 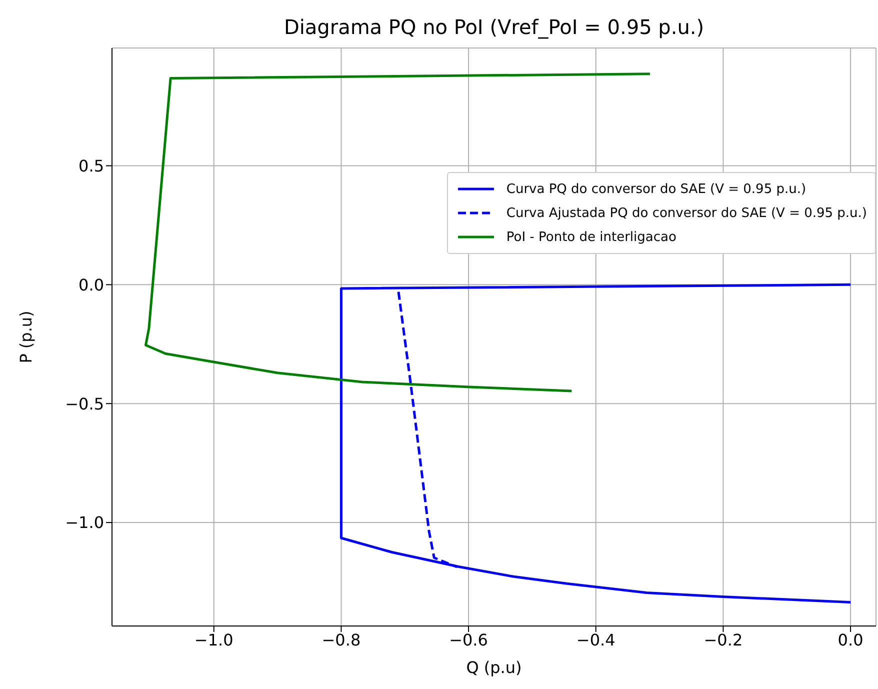 What do you see at coordinates (91, 284) in the screenshot?
I see `y-tick-label: 0.0` at bounding box center [91, 284].